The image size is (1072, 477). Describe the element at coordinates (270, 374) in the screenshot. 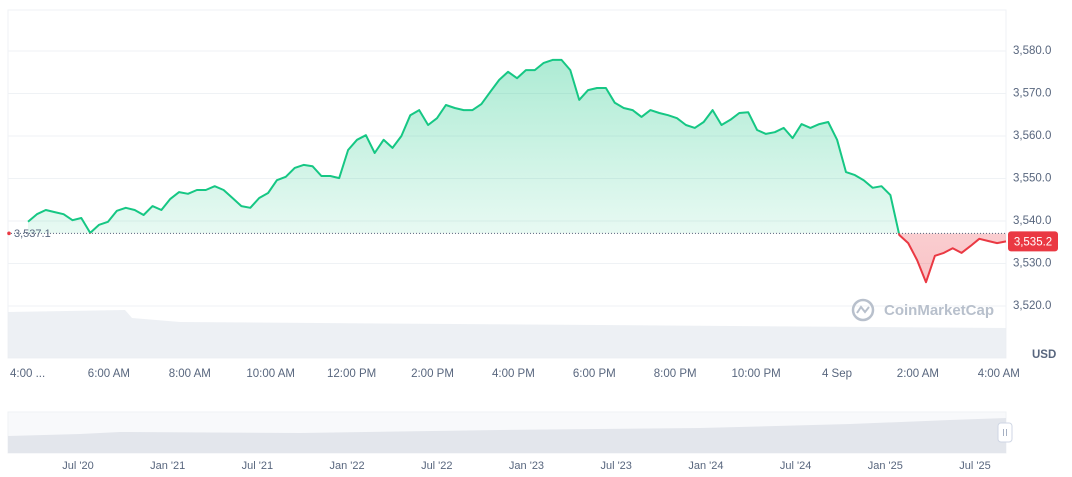

I see `x-tick-label: 10:00 AM` at that location.